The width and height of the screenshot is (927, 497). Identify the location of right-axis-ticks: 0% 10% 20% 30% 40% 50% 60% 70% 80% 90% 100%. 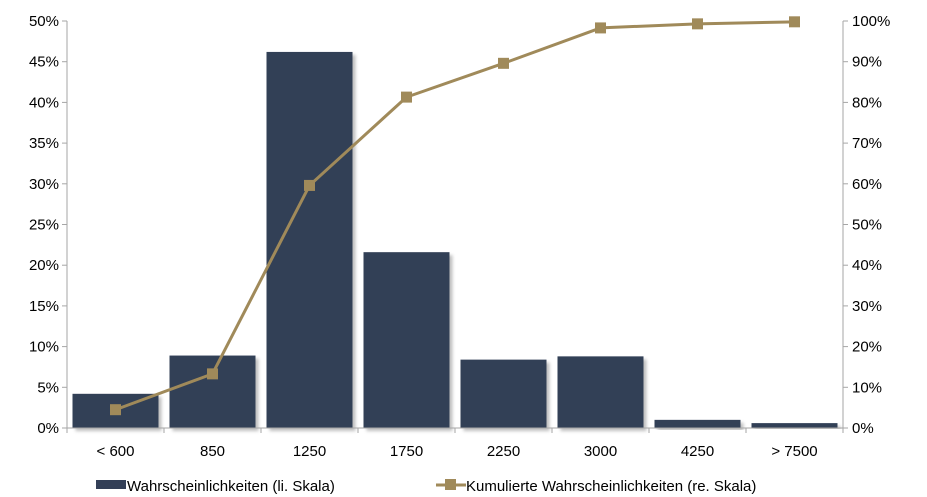
(866, 225).